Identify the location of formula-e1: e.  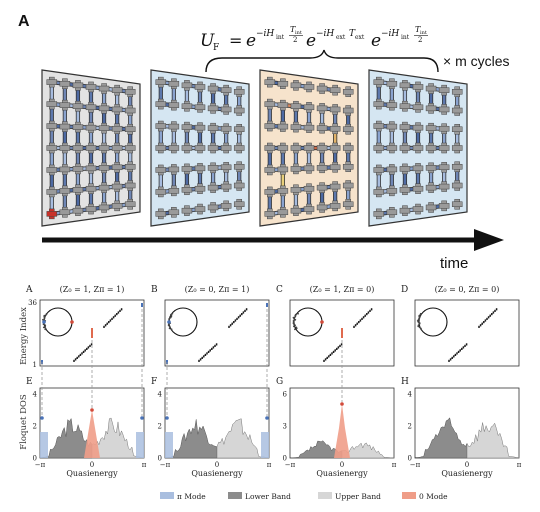
(251, 41).